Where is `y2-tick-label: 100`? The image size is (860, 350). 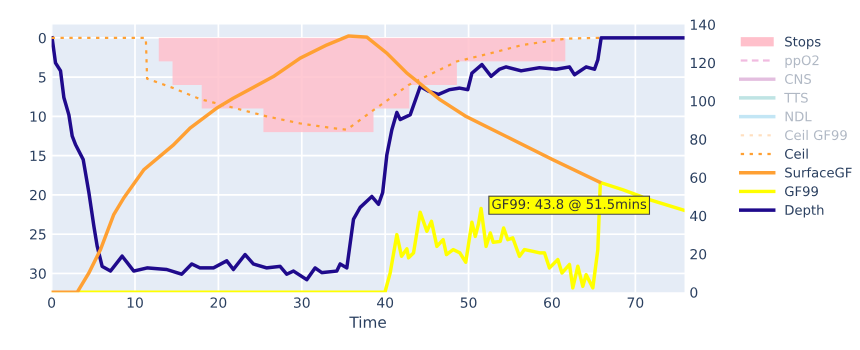
y2-tick-label: 100 is located at coordinates (703, 101).